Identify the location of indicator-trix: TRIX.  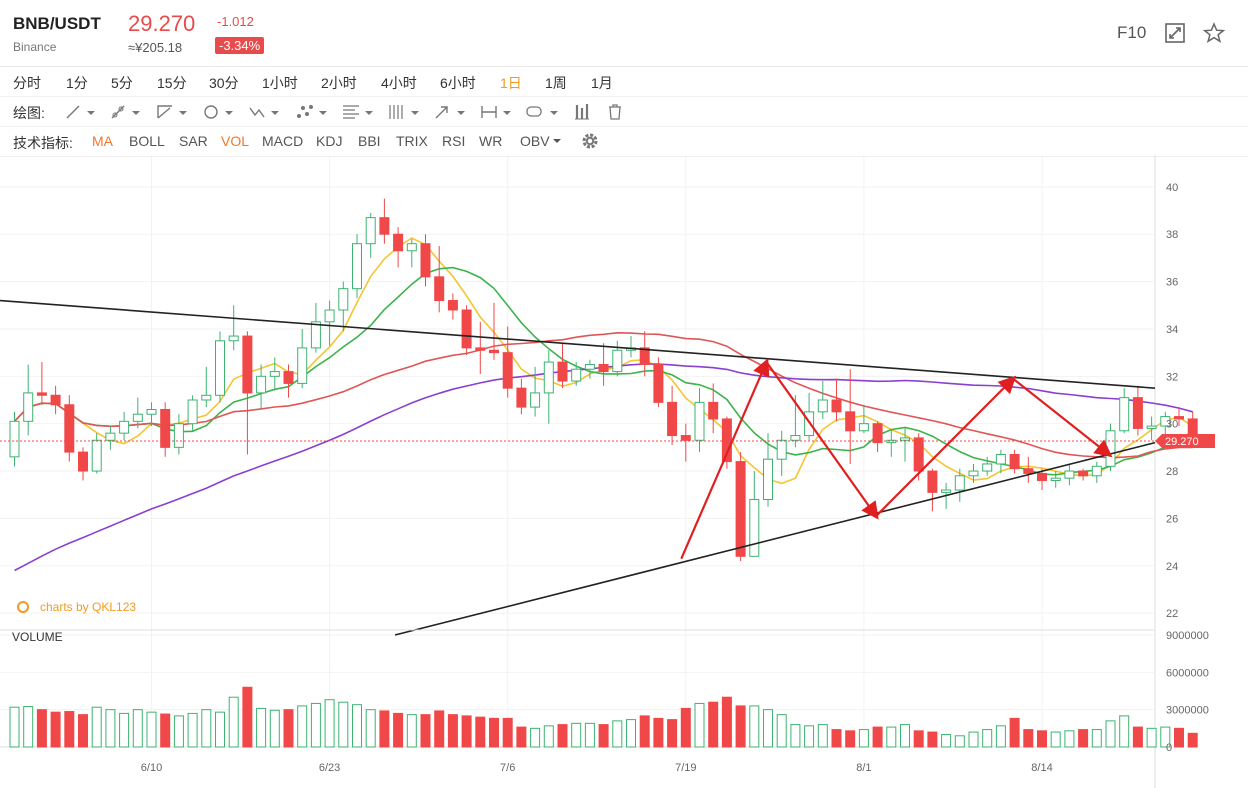
(412, 141).